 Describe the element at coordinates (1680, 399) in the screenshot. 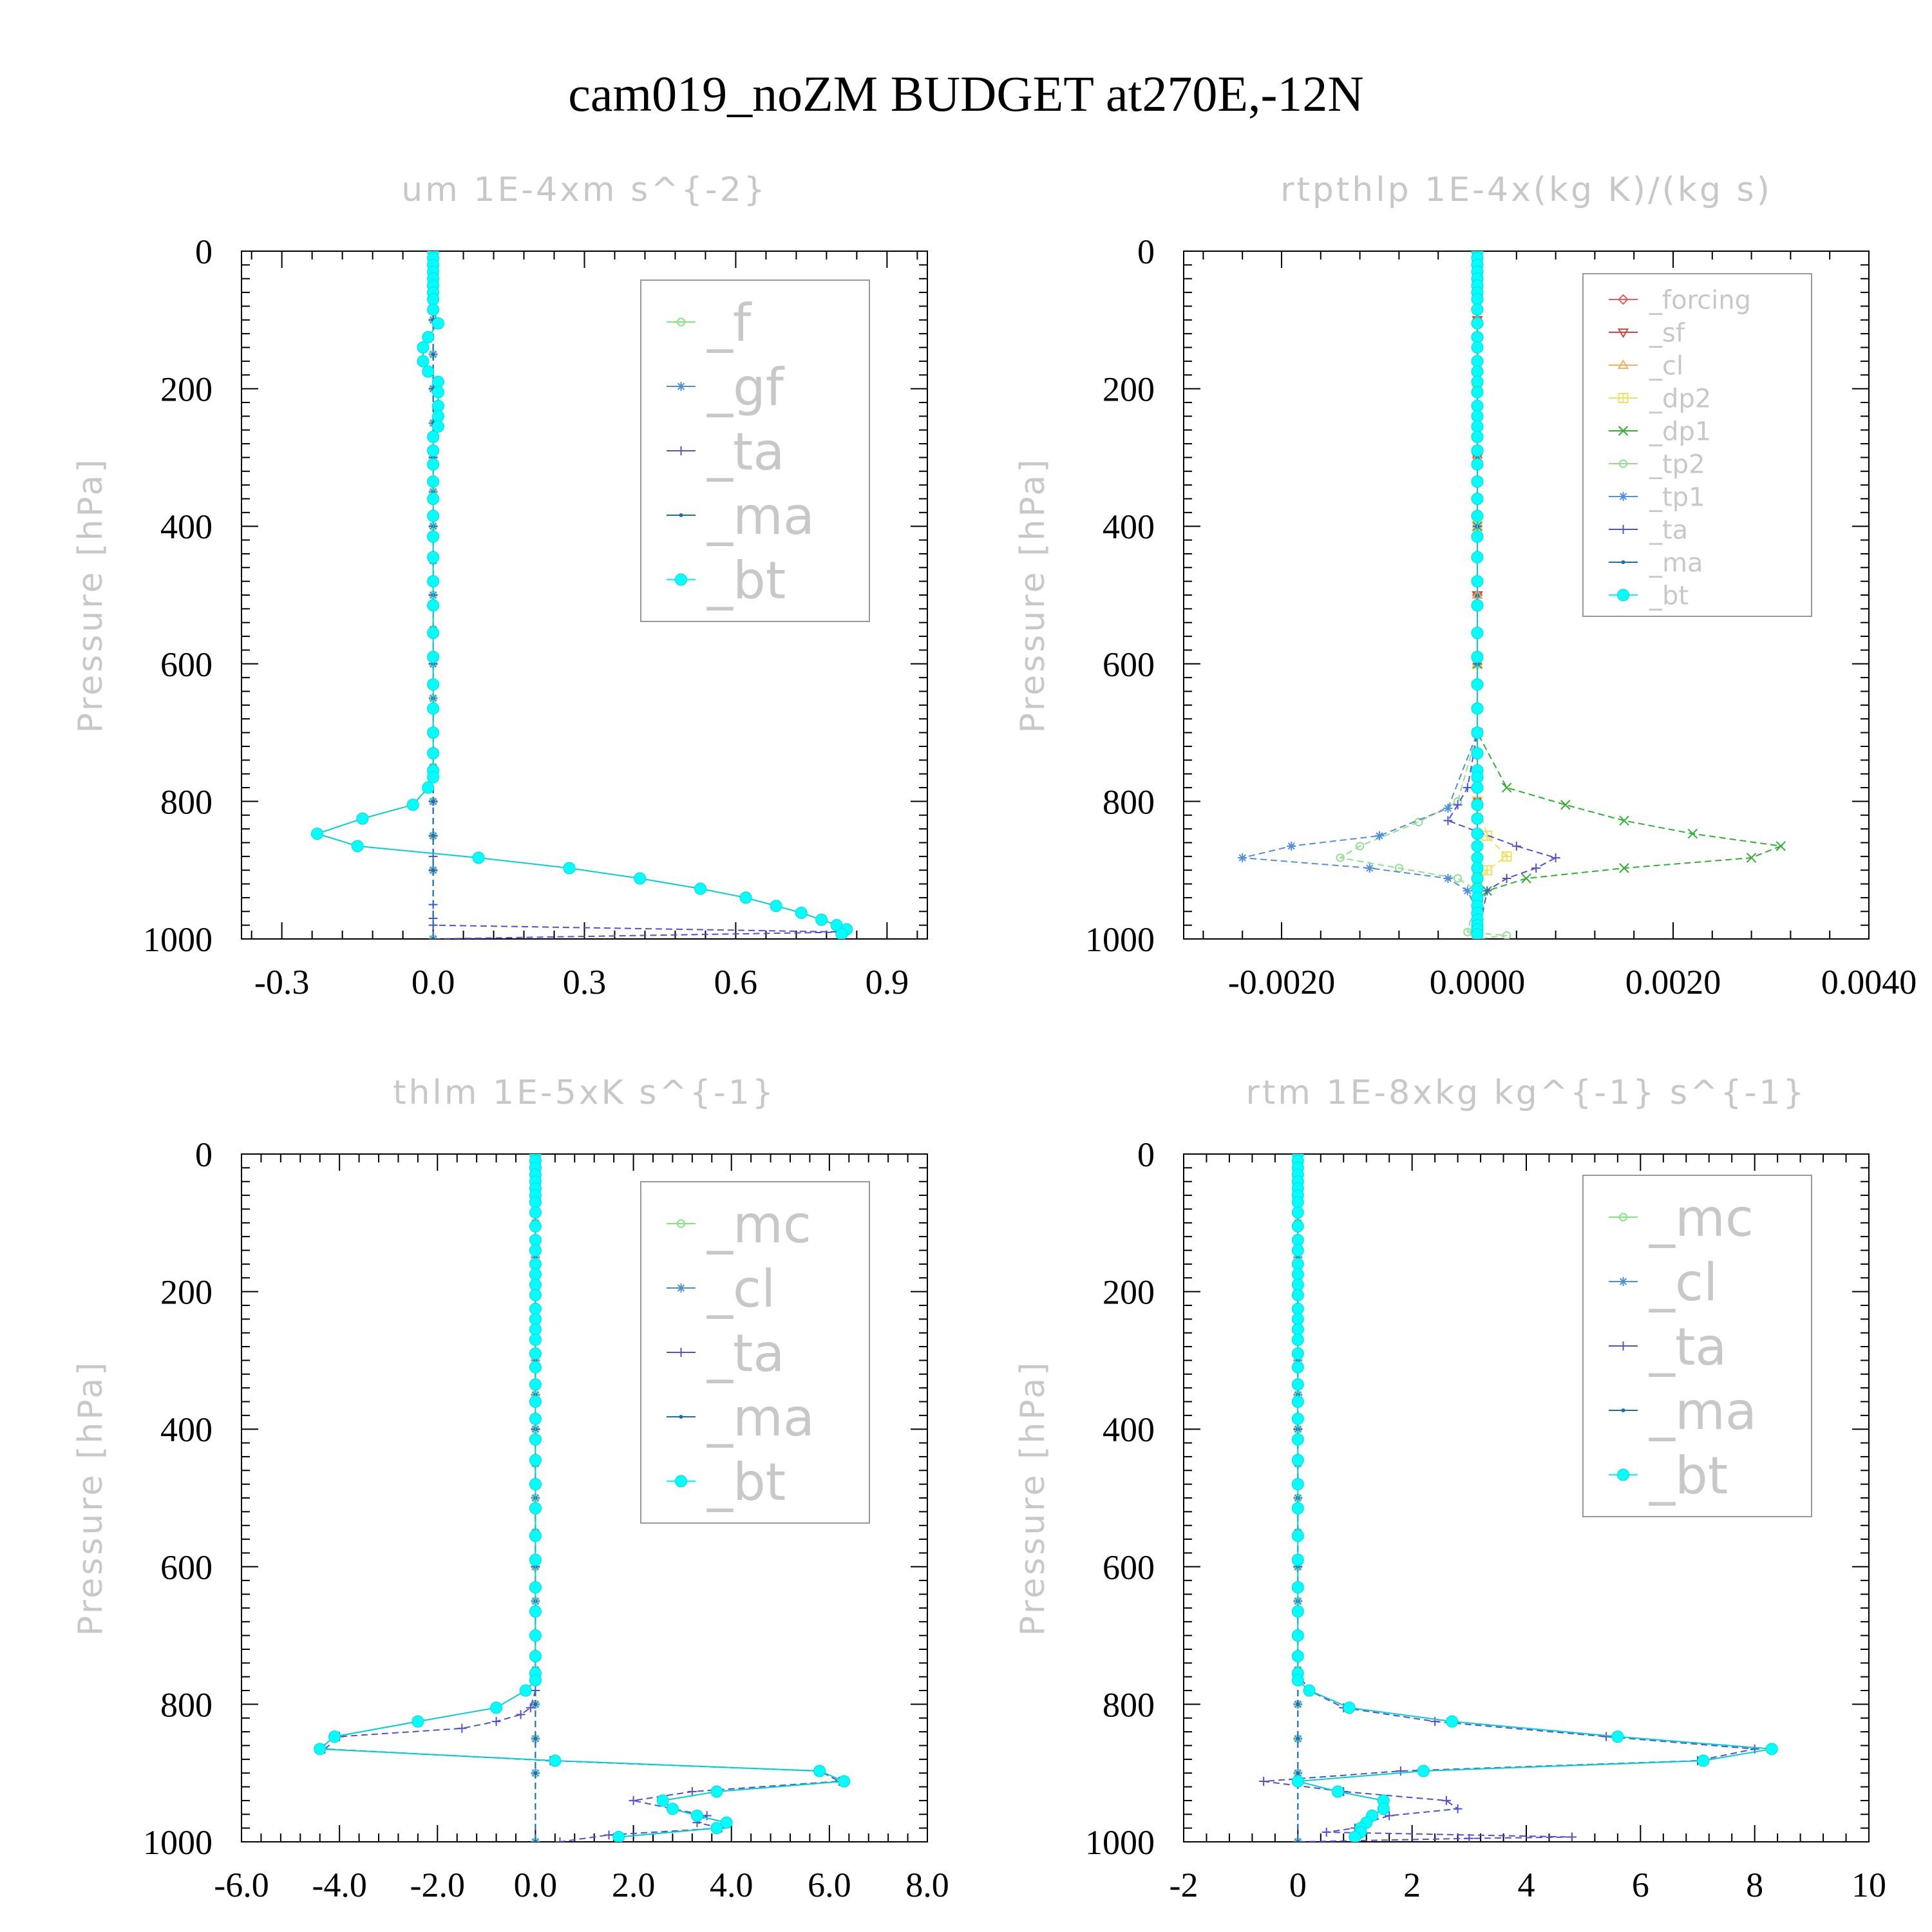

I see `legend-label: _dp2` at that location.